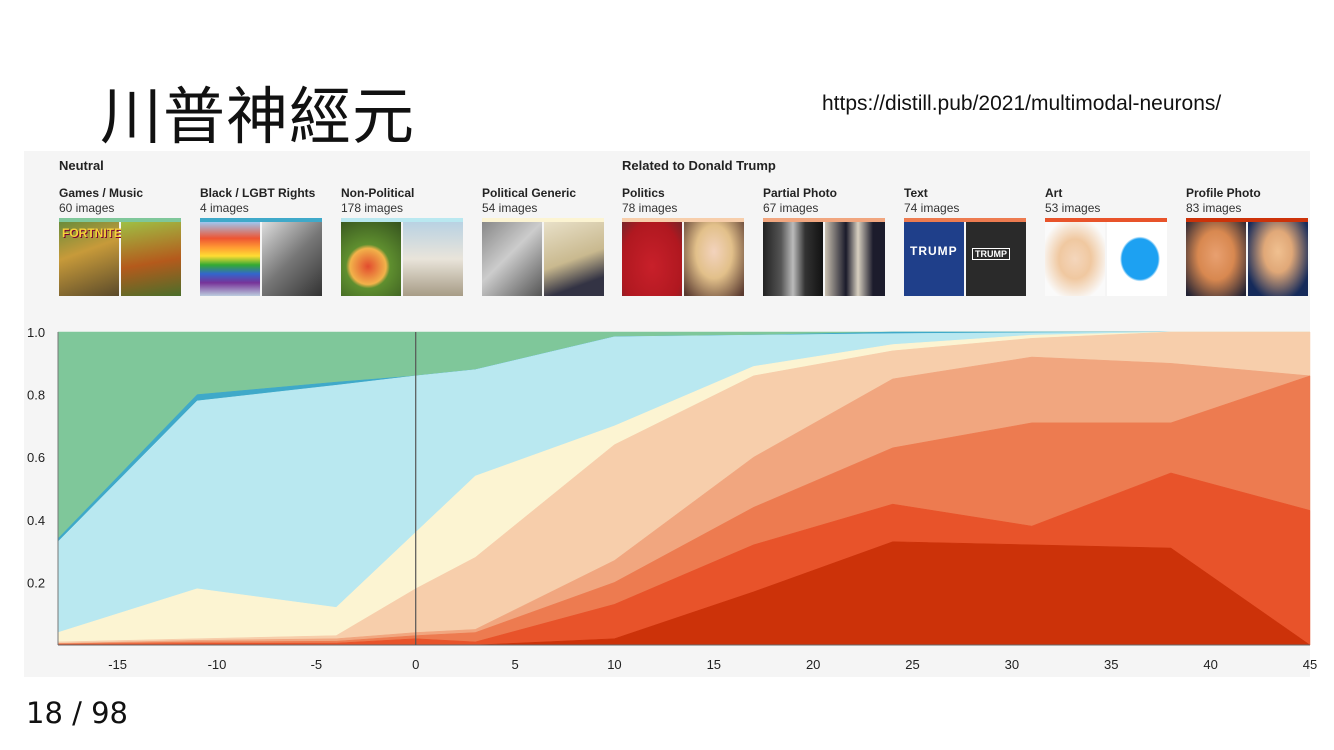  I want to click on bird-logo-icon, so click(1137, 259).